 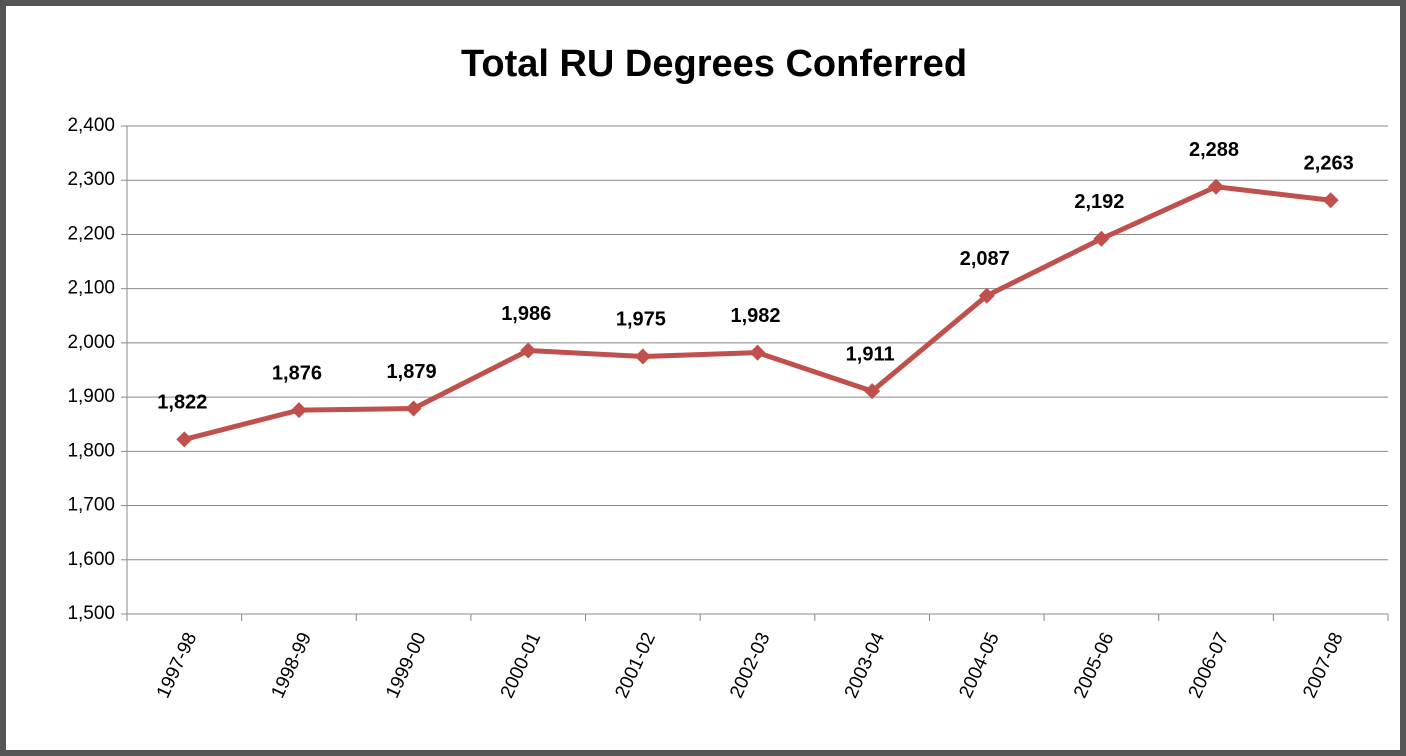 What do you see at coordinates (91, 179) in the screenshot?
I see `y-tick-label: 2,300` at bounding box center [91, 179].